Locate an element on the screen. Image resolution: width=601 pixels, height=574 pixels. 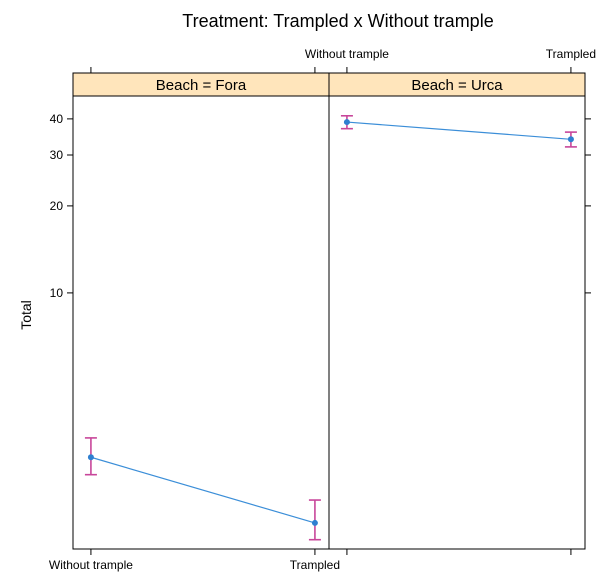
y-tick-label: 20 is located at coordinates (57, 206).